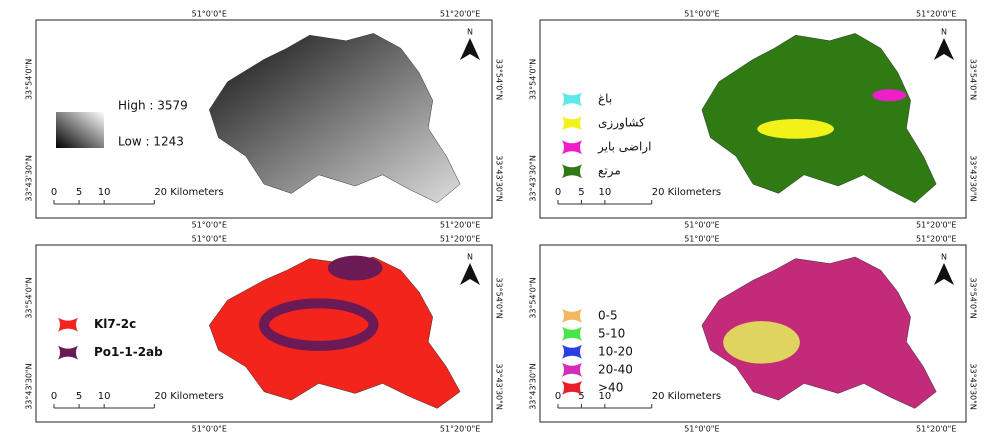 This screenshot has width=984, height=446. Describe the element at coordinates (80, 130) in the screenshot. I see `legend-gradient` at that location.